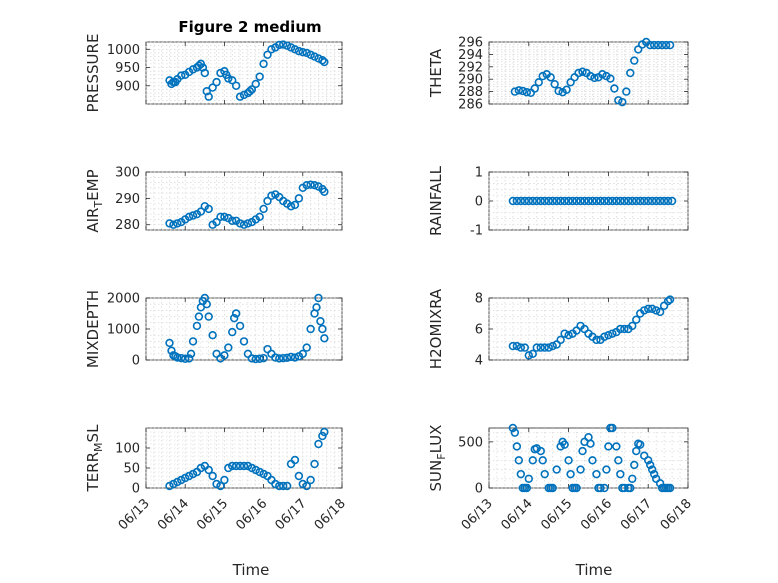 This screenshot has width=778, height=583. Describe the element at coordinates (479, 330) in the screenshot. I see `y-tick-label: 6` at that location.